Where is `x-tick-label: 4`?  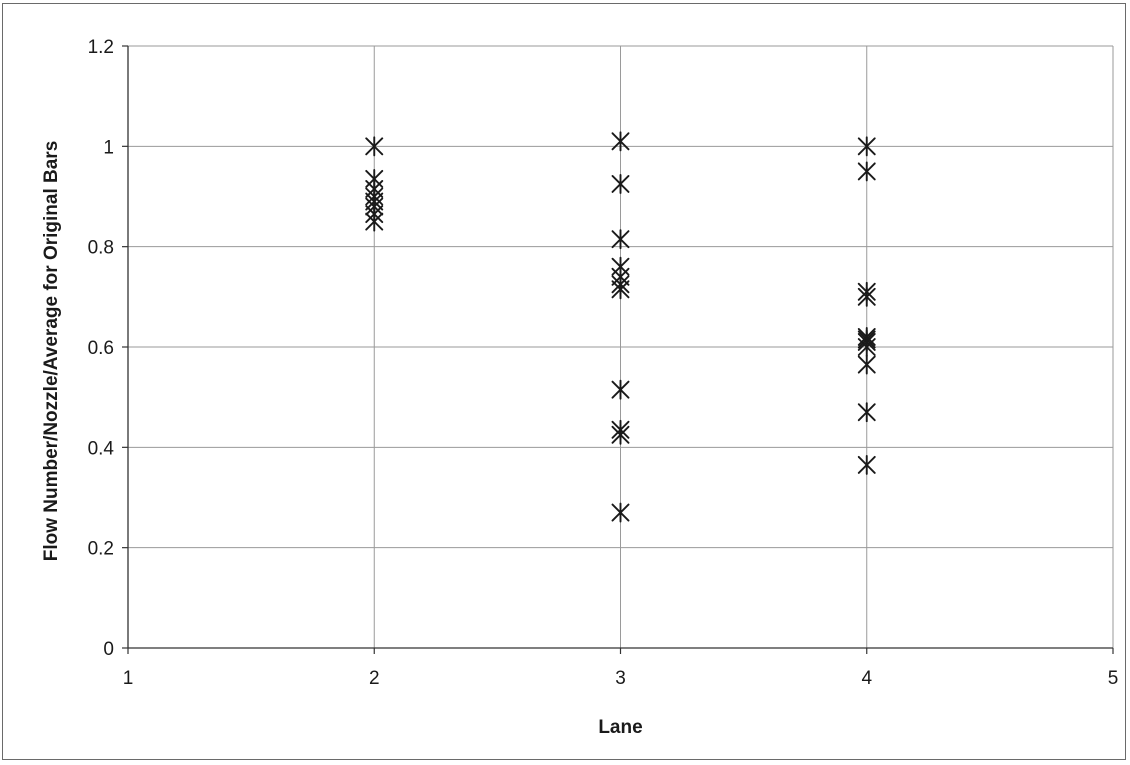 x-tick-label: 4 is located at coordinates (866, 678).